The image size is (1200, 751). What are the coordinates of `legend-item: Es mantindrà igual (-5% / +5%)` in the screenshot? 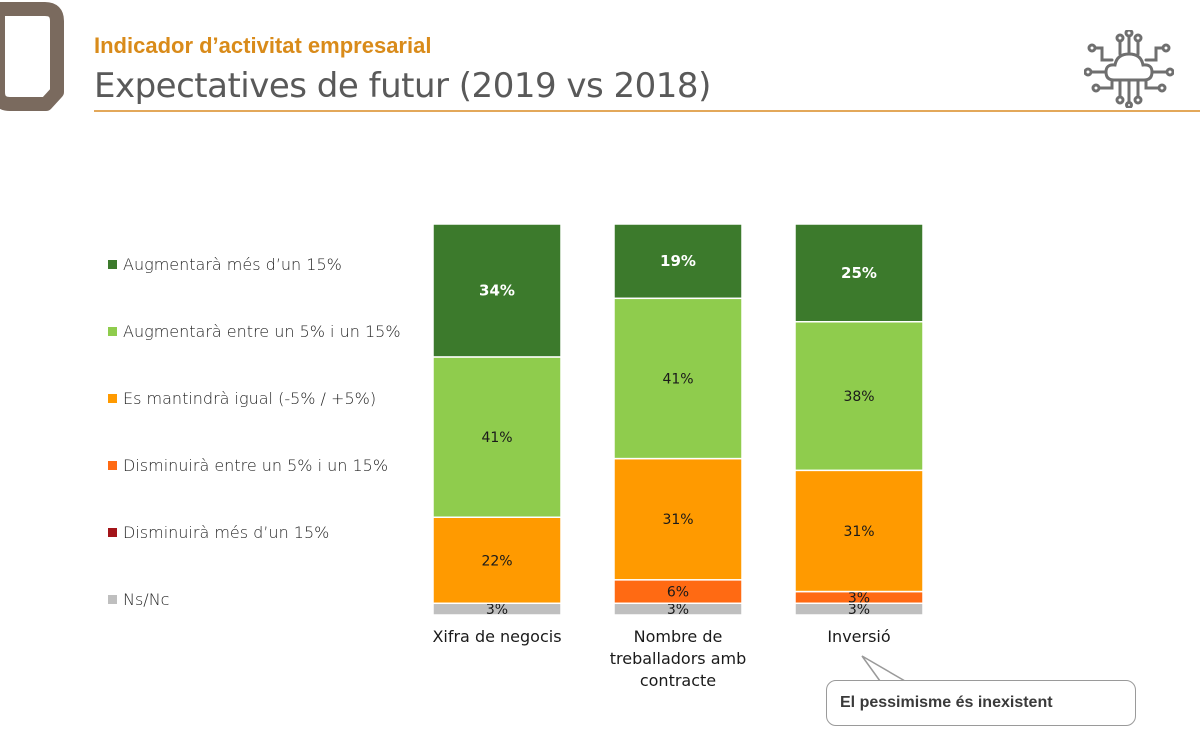 It's located at (242, 398).